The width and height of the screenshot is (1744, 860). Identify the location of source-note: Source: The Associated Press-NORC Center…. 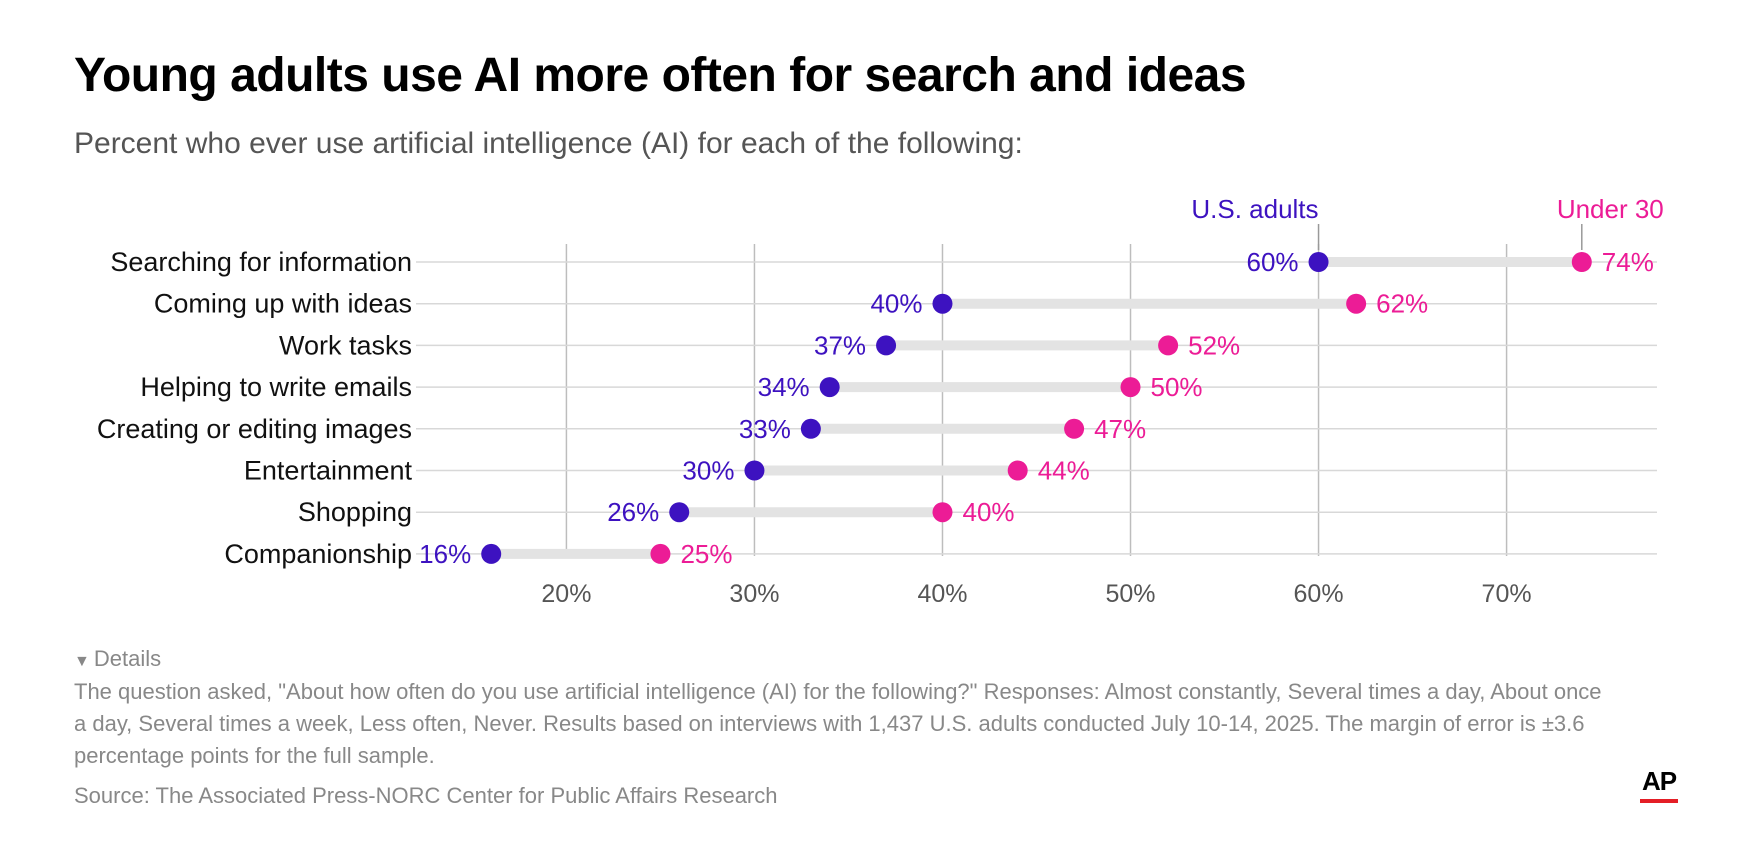
(426, 795).